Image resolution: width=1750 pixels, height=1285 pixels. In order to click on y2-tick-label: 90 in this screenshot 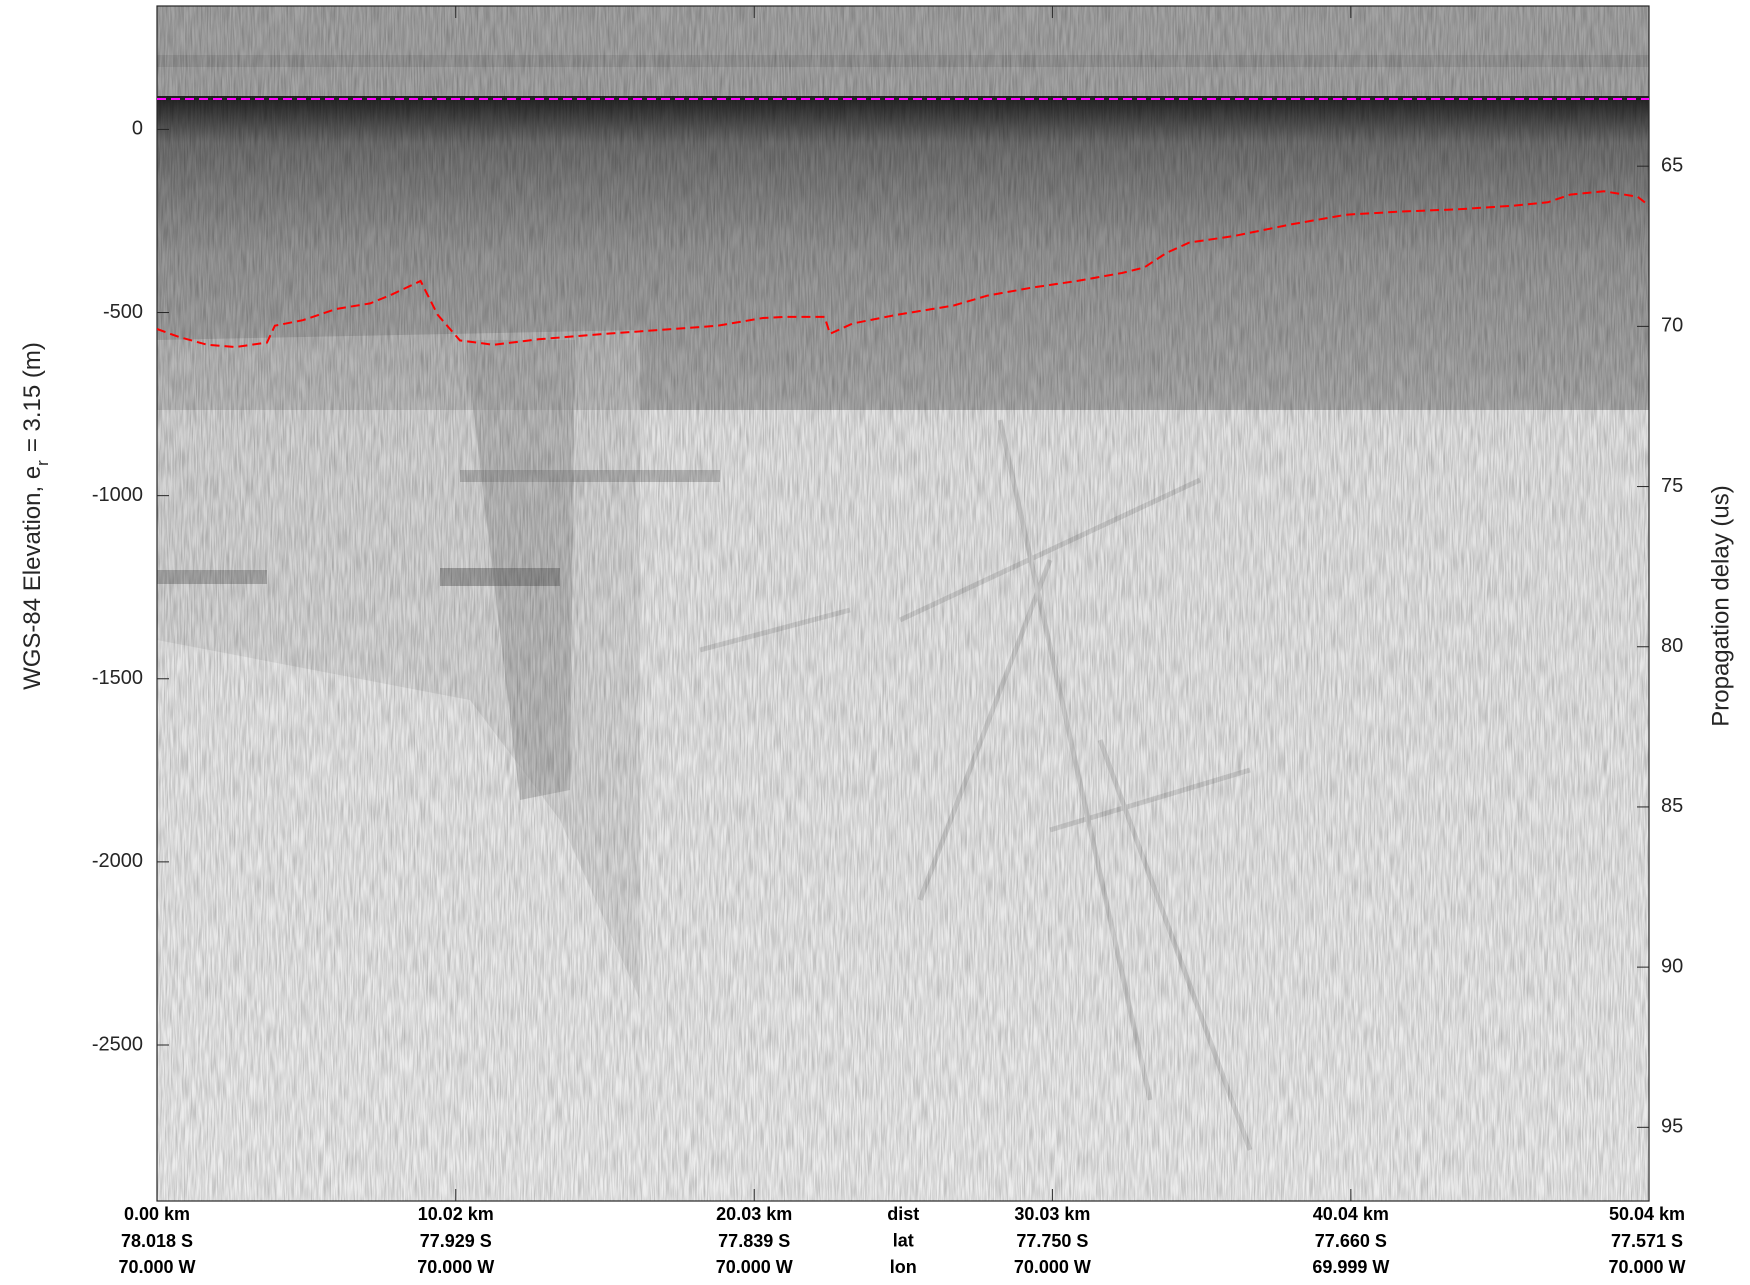, I will do `click(1672, 966)`.